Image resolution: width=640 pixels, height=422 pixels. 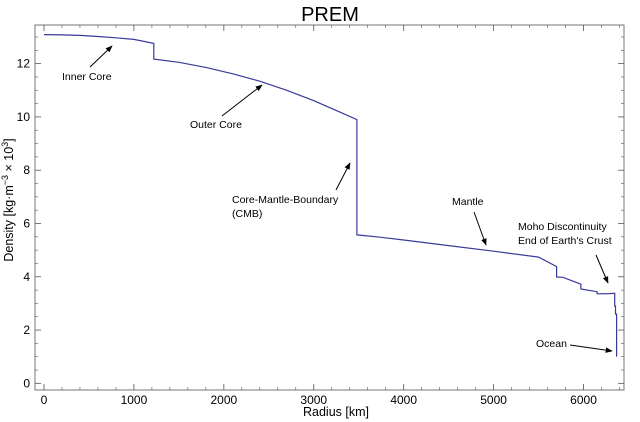 I want to click on annotation: Core-Mantle-Boundary (CMB), so click(x=291, y=191).